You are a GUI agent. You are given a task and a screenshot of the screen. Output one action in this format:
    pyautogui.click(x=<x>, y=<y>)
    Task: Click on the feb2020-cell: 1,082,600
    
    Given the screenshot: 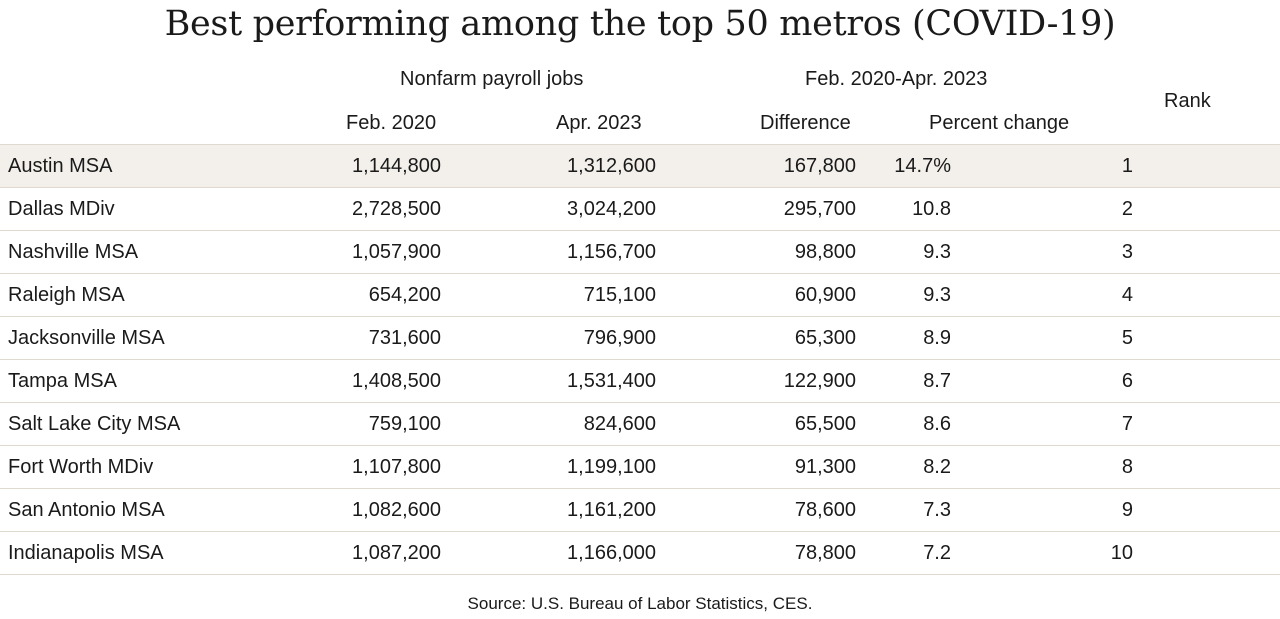 What is the action you would take?
    pyautogui.click(x=374, y=510)
    